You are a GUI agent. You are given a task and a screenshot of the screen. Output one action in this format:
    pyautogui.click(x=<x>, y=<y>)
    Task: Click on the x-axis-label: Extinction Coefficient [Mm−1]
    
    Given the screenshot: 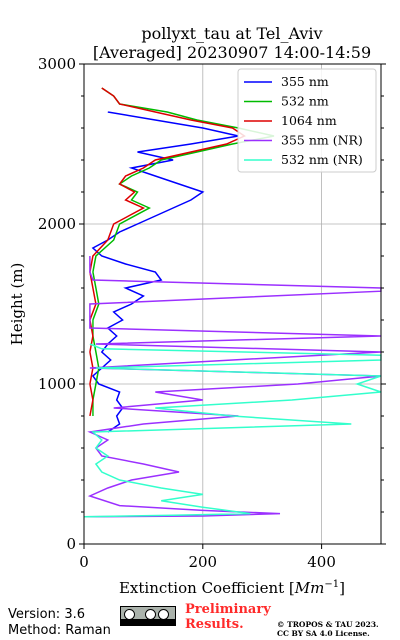 What is the action you would take?
    pyautogui.click(x=232, y=588)
    